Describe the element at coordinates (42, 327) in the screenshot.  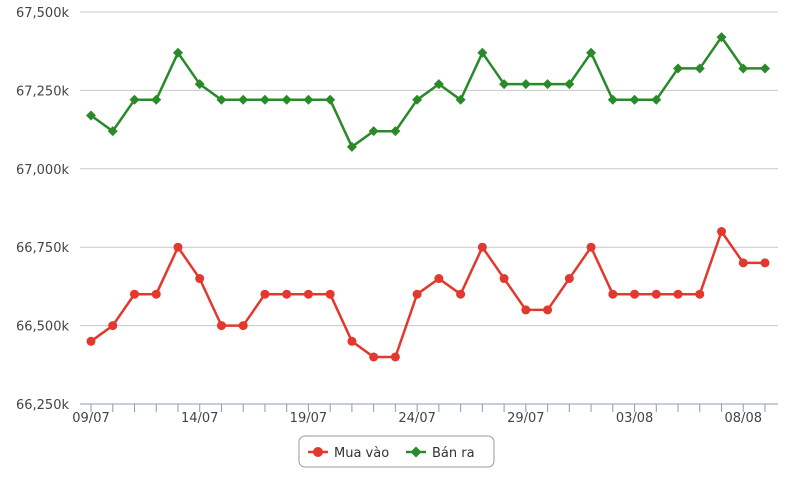
I see `y-tick-label: 66,500k` at that location.